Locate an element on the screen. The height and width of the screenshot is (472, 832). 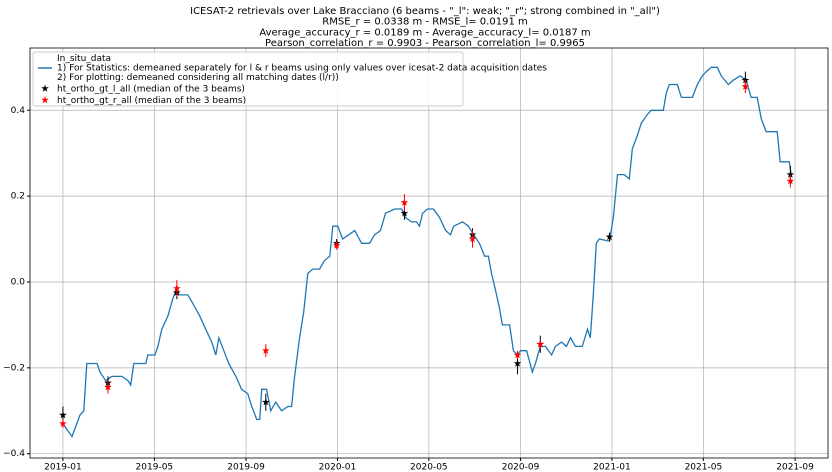
x-tick-label: 2021-01 is located at coordinates (612, 467).